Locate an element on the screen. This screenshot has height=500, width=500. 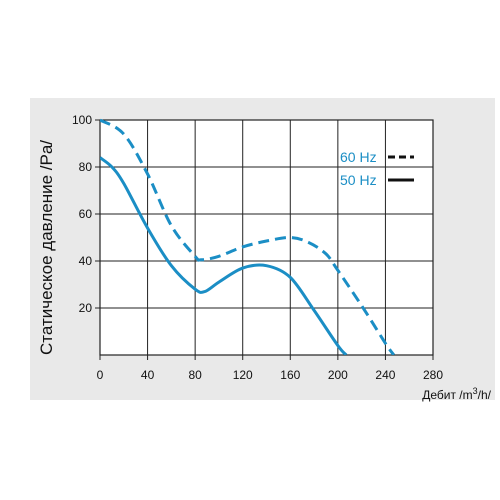
x-tick-label: 280 is located at coordinates (433, 375).